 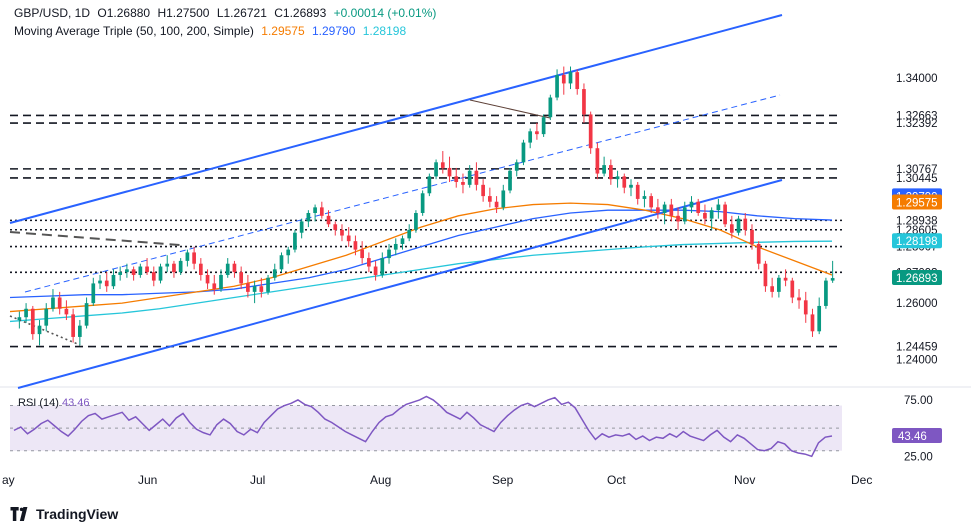 I want to click on descending-trendline, so click(x=95, y=238).